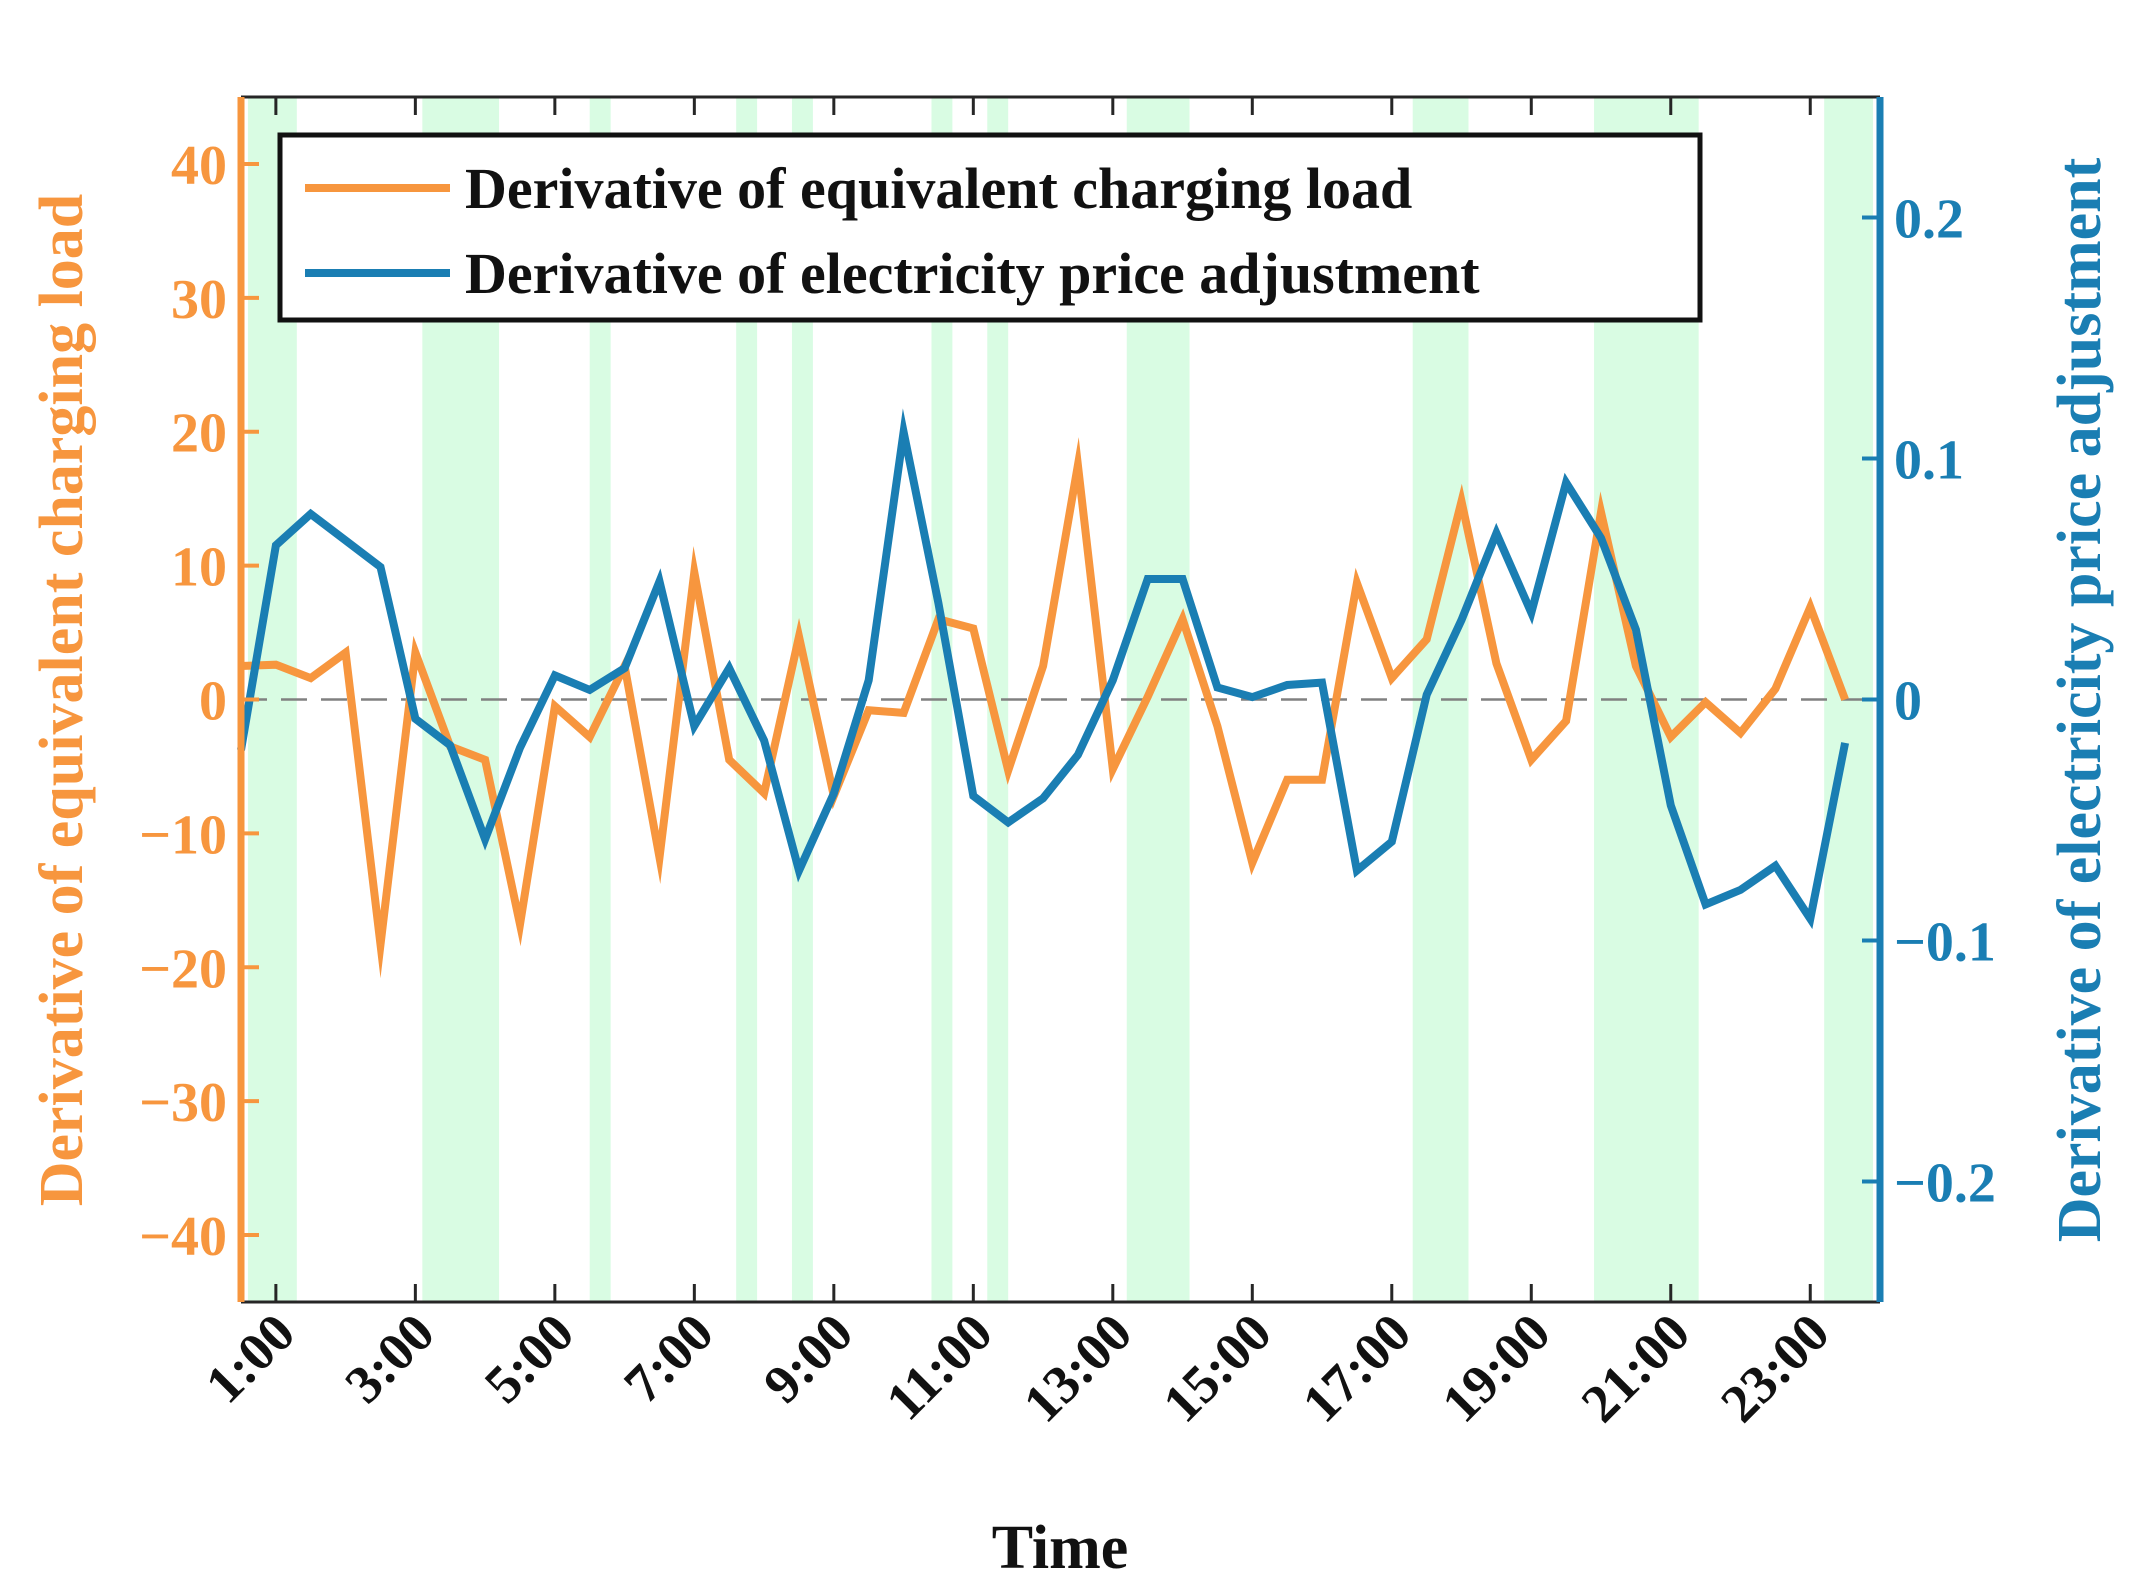  Describe the element at coordinates (199, 166) in the screenshot. I see `left-tick-label-9: 40` at that location.